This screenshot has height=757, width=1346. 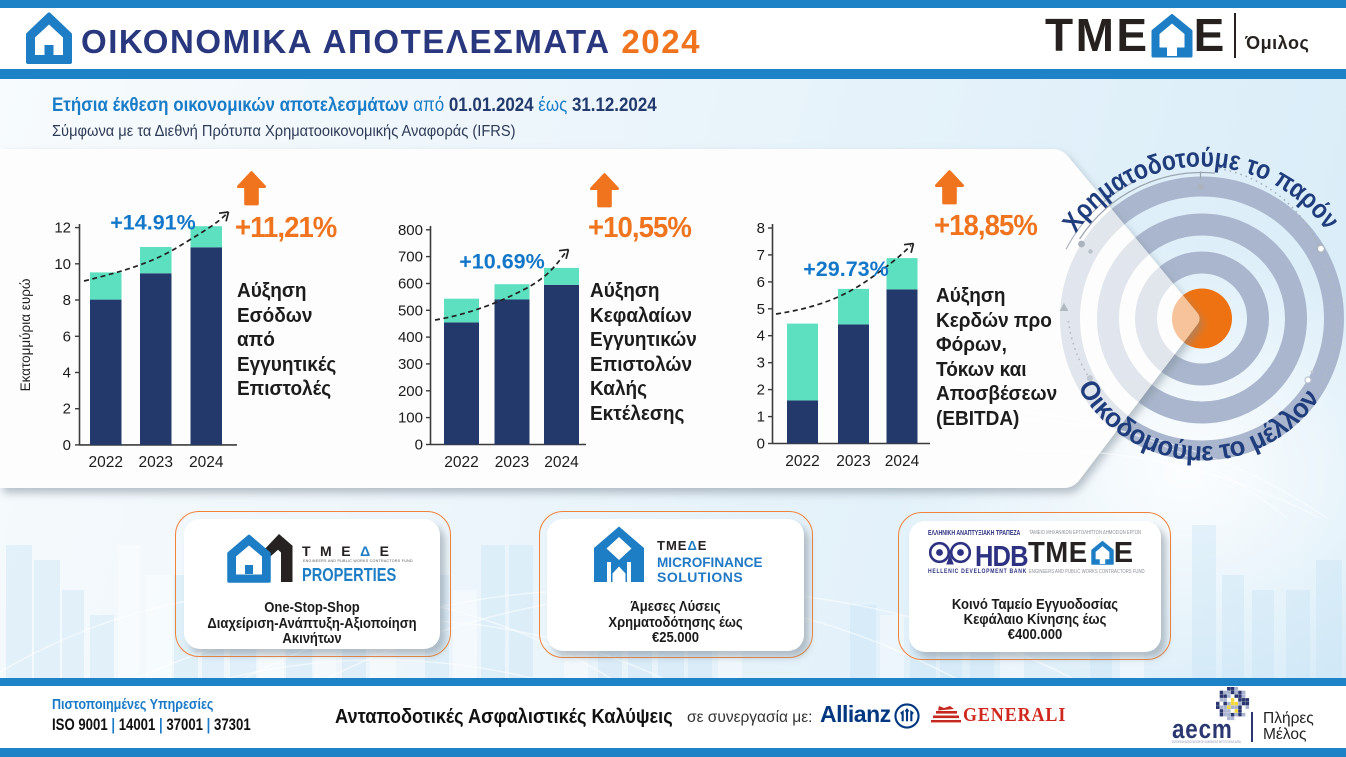 What do you see at coordinates (410, 310) in the screenshot?
I see `svg-text: 500` at bounding box center [410, 310].